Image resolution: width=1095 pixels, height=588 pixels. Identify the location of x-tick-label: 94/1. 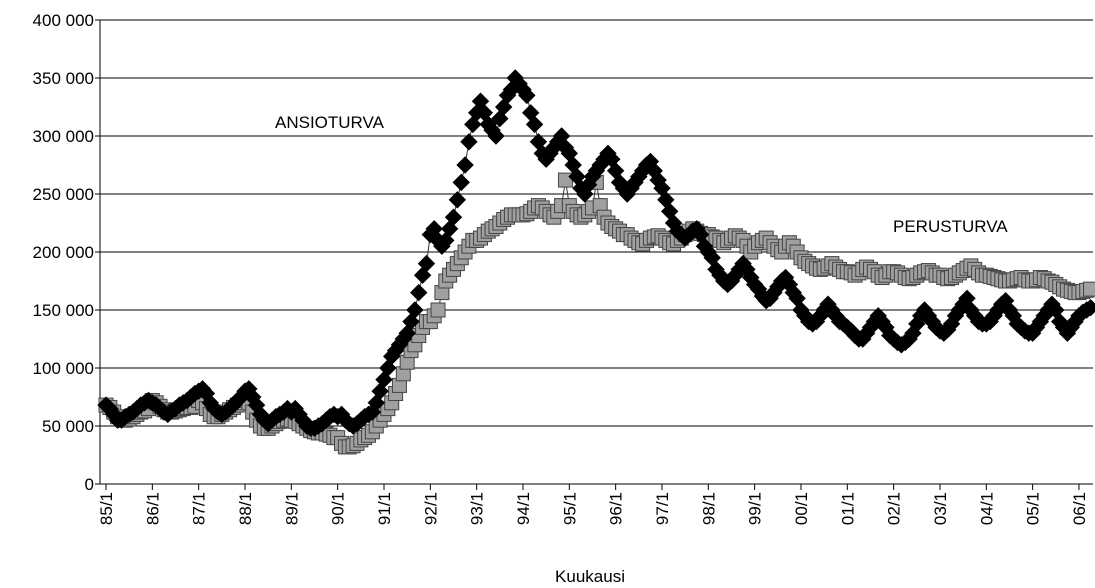
(523, 508).